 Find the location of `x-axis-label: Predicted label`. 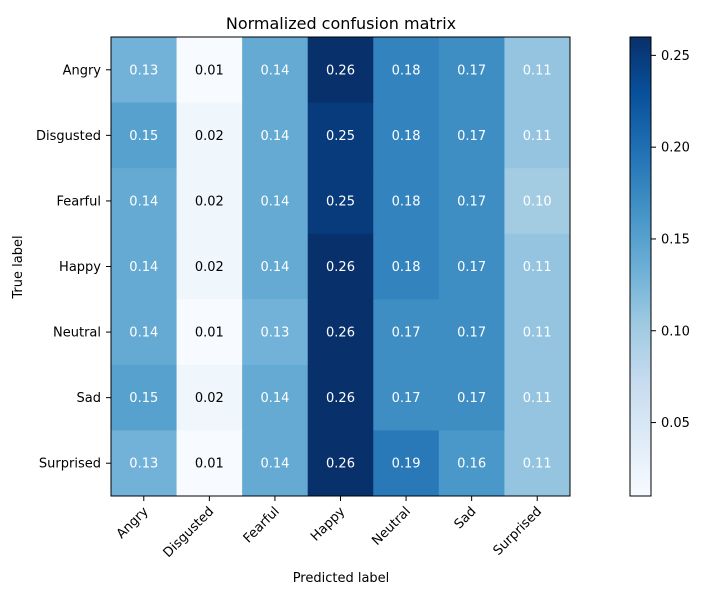

x-axis-label: Predicted label is located at coordinates (341, 578).